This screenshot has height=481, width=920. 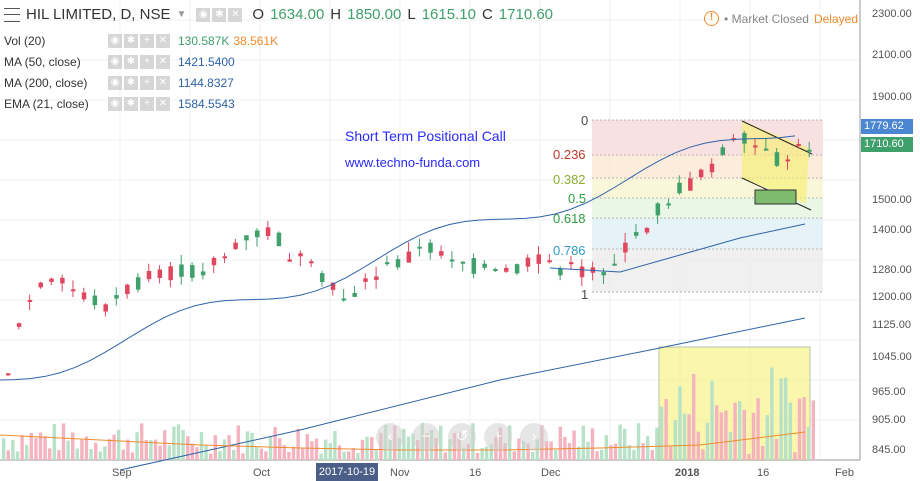 What do you see at coordinates (844, 473) in the screenshot?
I see `time-axis-label: Feb` at bounding box center [844, 473].